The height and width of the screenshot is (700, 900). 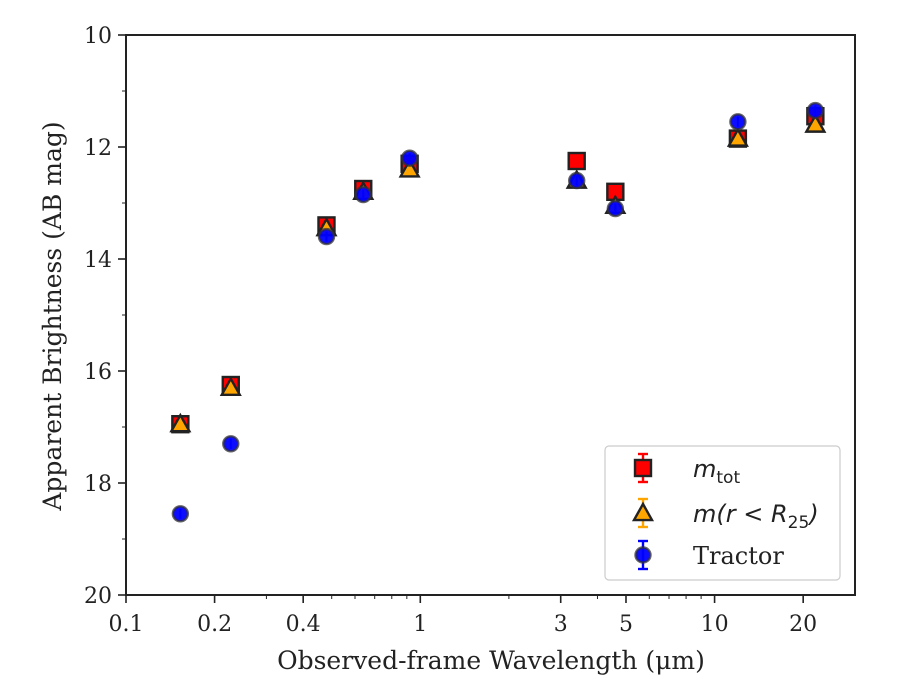 I want to click on y-tick-label: 20, so click(x=98, y=596).